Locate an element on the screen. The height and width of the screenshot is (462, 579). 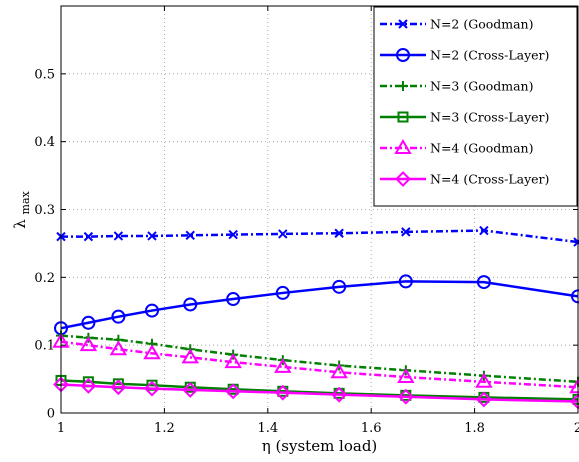
y-axis-label-main: λ is located at coordinates (20, 224).